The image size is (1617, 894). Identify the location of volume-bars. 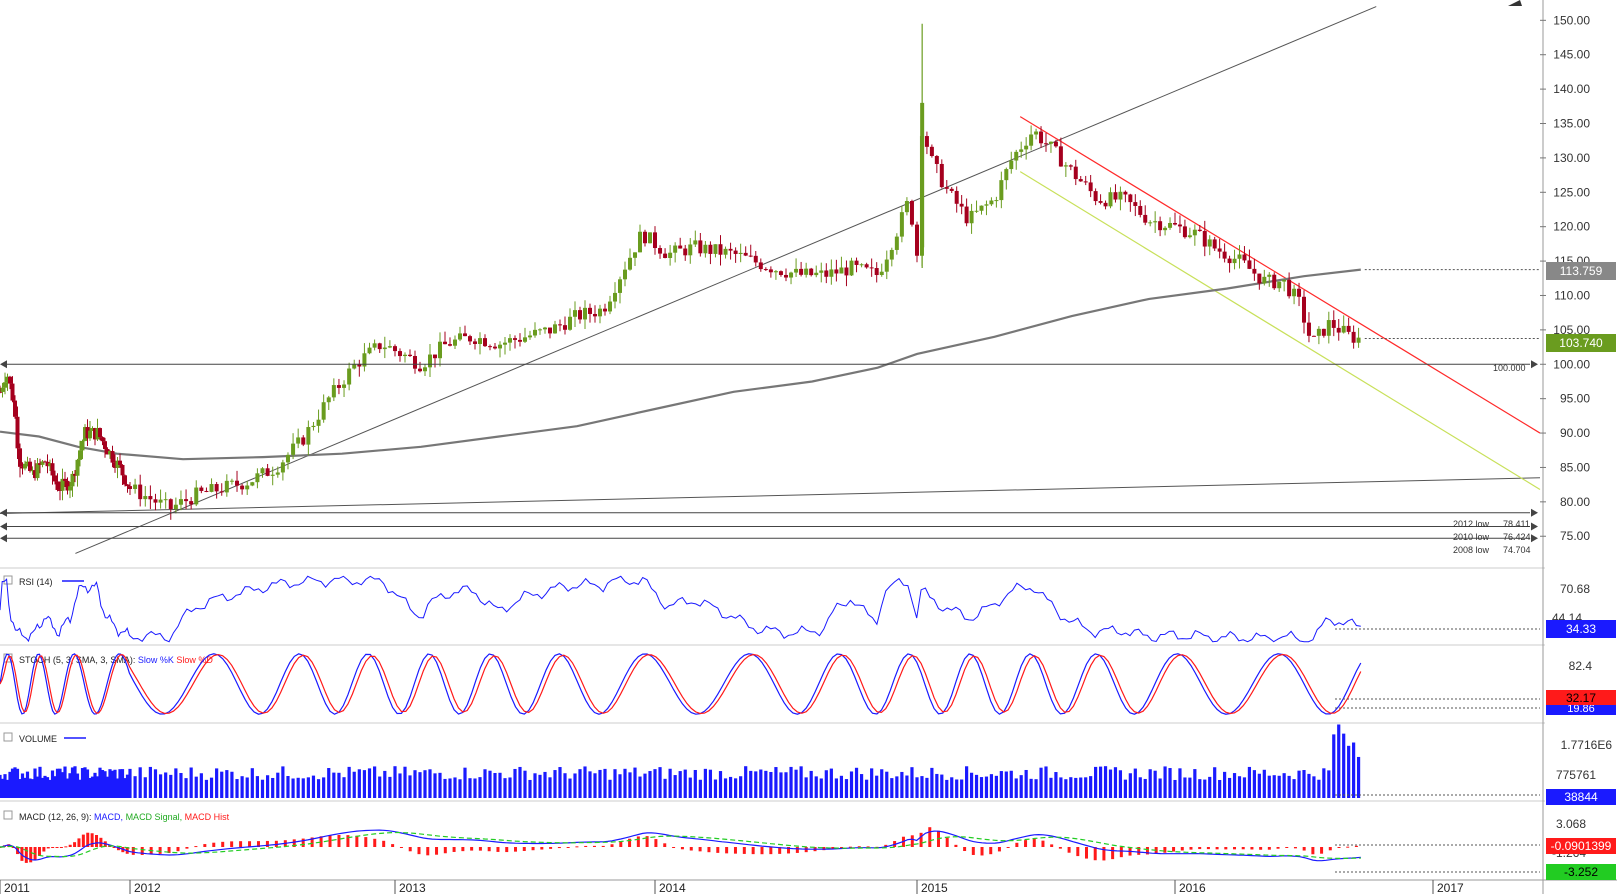
(680, 761).